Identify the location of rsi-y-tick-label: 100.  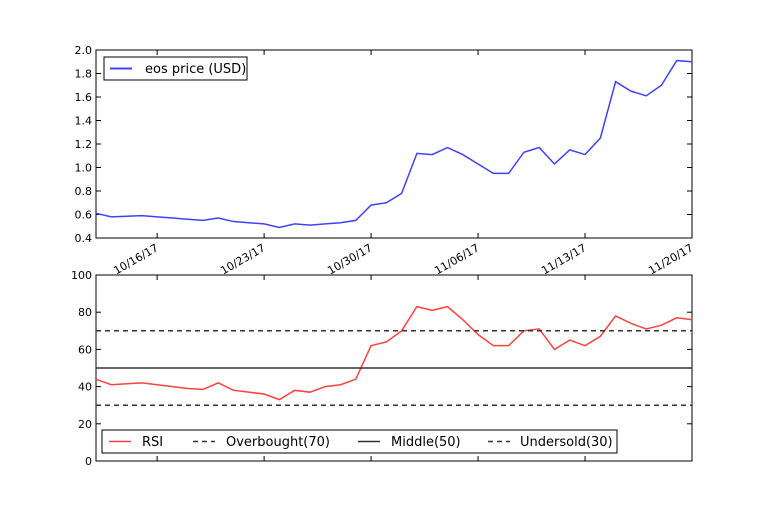
(81, 275).